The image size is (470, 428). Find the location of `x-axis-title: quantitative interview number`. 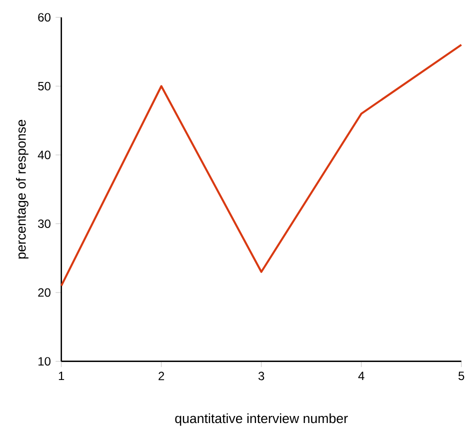

x-axis-title: quantitative interview number is located at coordinates (261, 419).